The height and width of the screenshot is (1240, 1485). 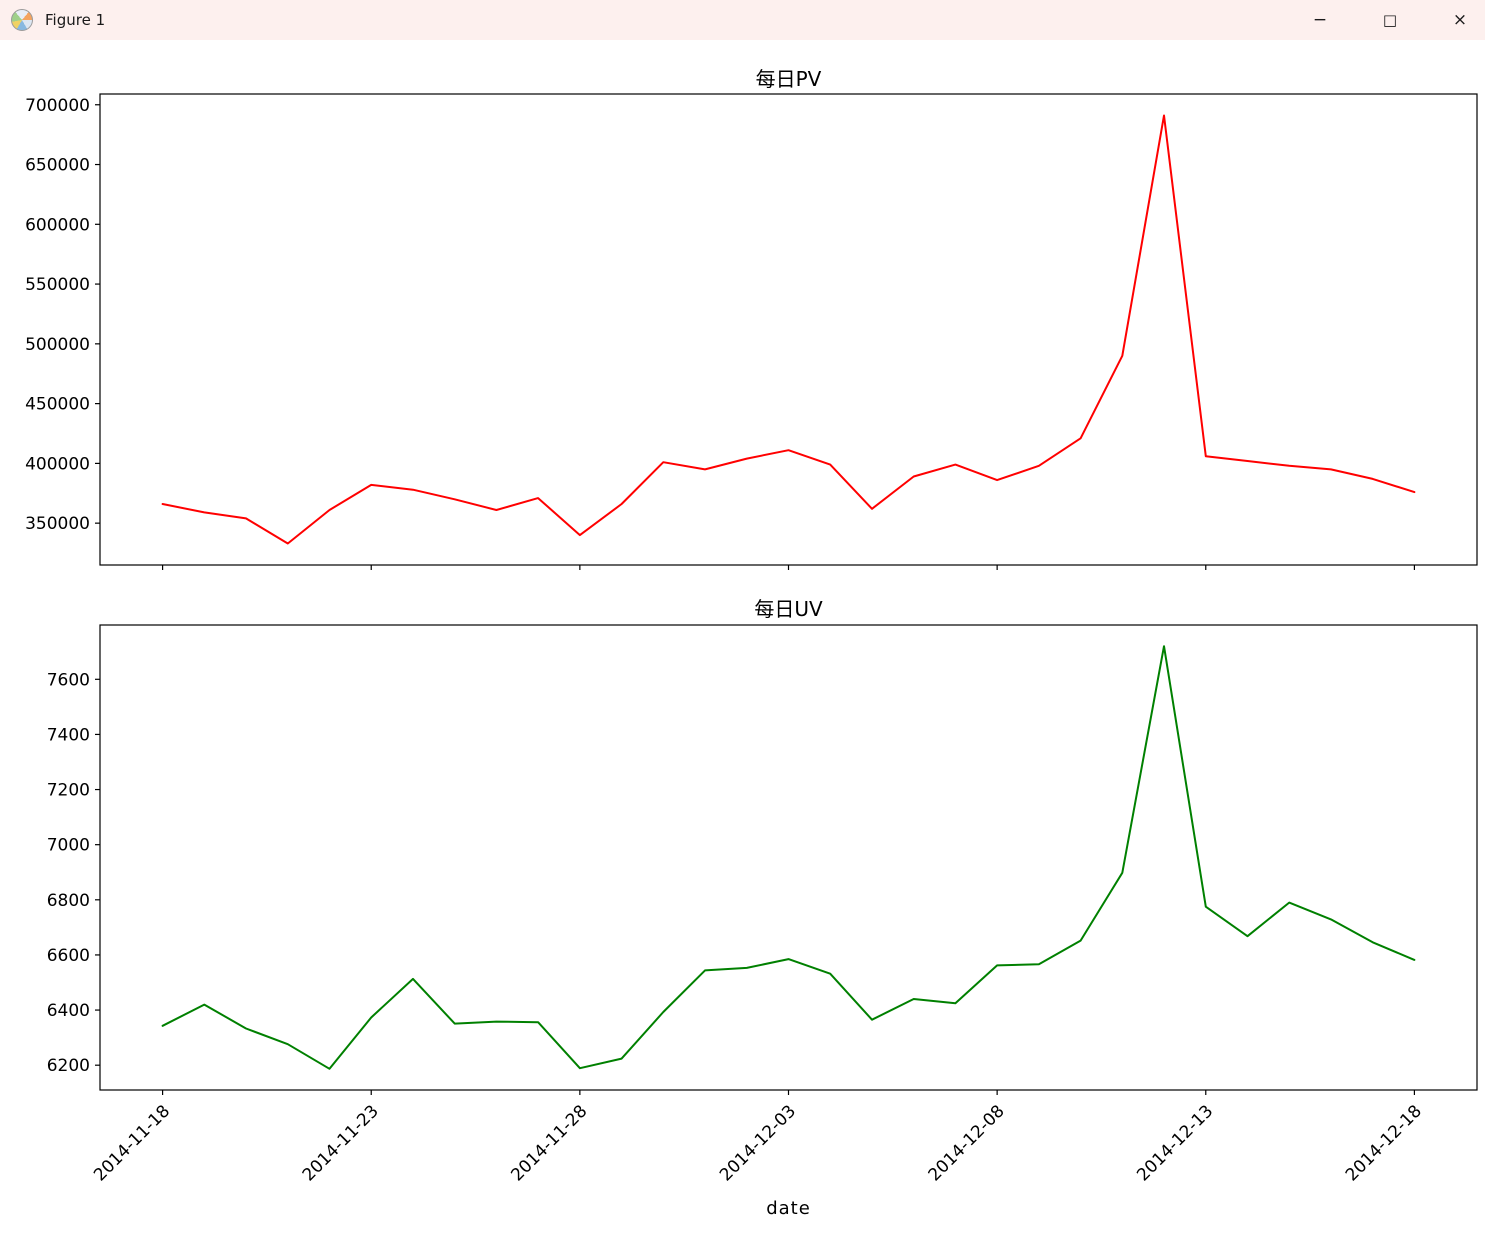 I want to click on y-tick-label: 700000, so click(x=57, y=106).